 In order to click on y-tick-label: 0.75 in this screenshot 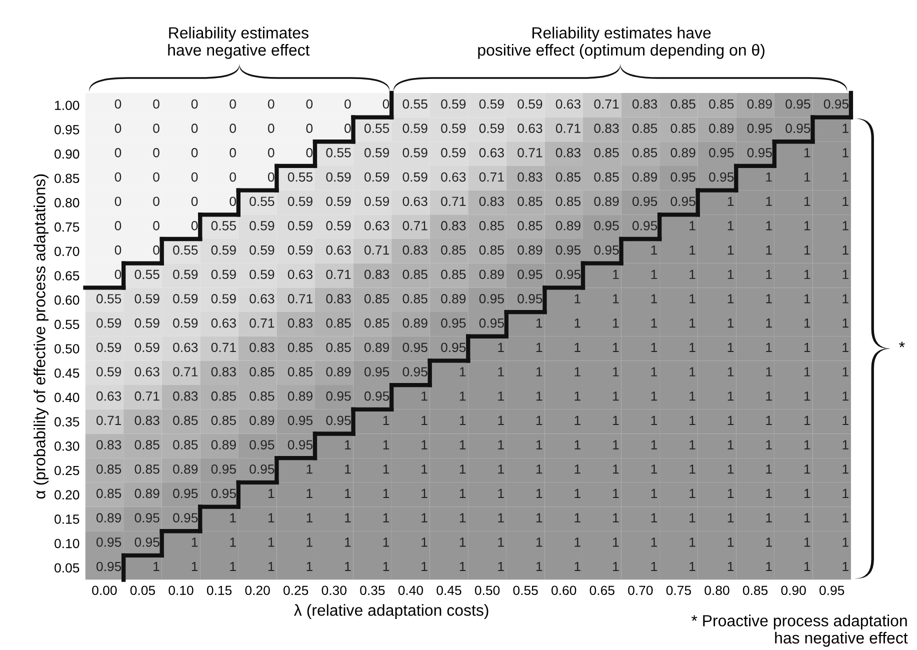, I will do `click(67, 227)`.